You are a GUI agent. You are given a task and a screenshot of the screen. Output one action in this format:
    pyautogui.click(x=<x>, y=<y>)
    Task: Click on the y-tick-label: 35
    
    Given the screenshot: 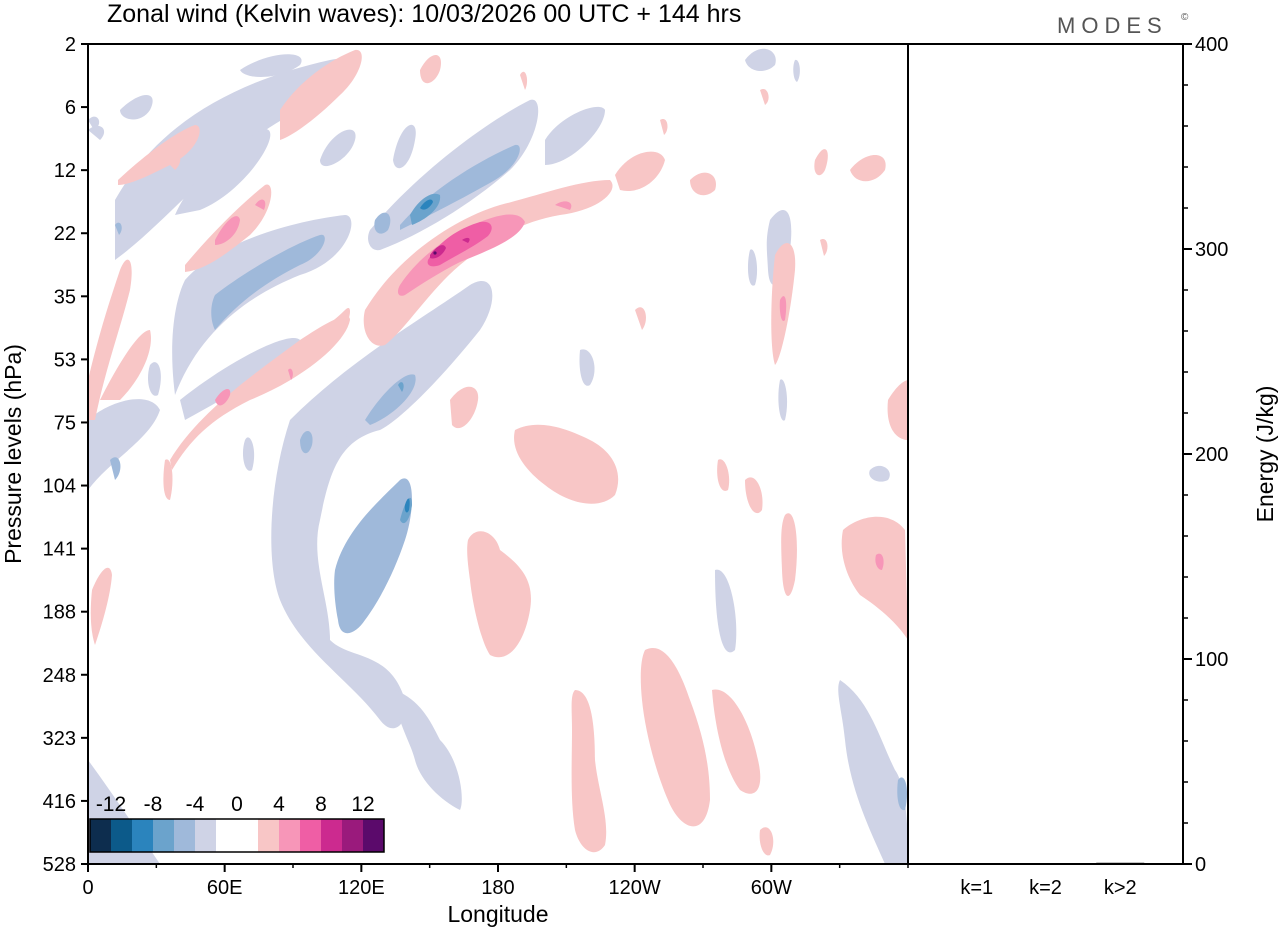 What is the action you would take?
    pyautogui.click(x=65, y=297)
    